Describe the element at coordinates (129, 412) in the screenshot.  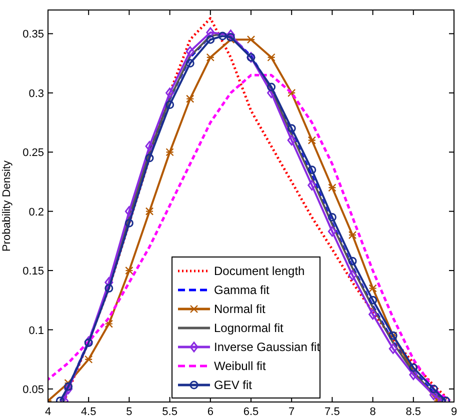
I see `x-tick-label: 5` at that location.